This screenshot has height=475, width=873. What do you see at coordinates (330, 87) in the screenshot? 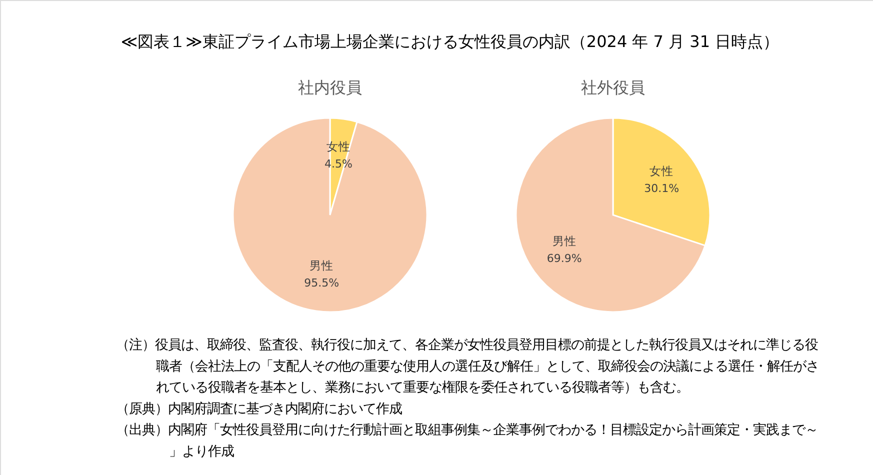
I see `chart-title: 社内役員` at bounding box center [330, 87].